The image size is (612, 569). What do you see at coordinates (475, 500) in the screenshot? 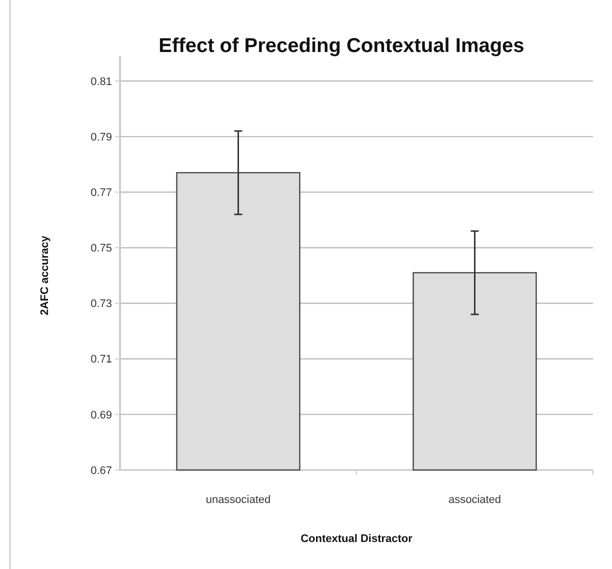
I see `x-tick-label: associated` at bounding box center [475, 500].